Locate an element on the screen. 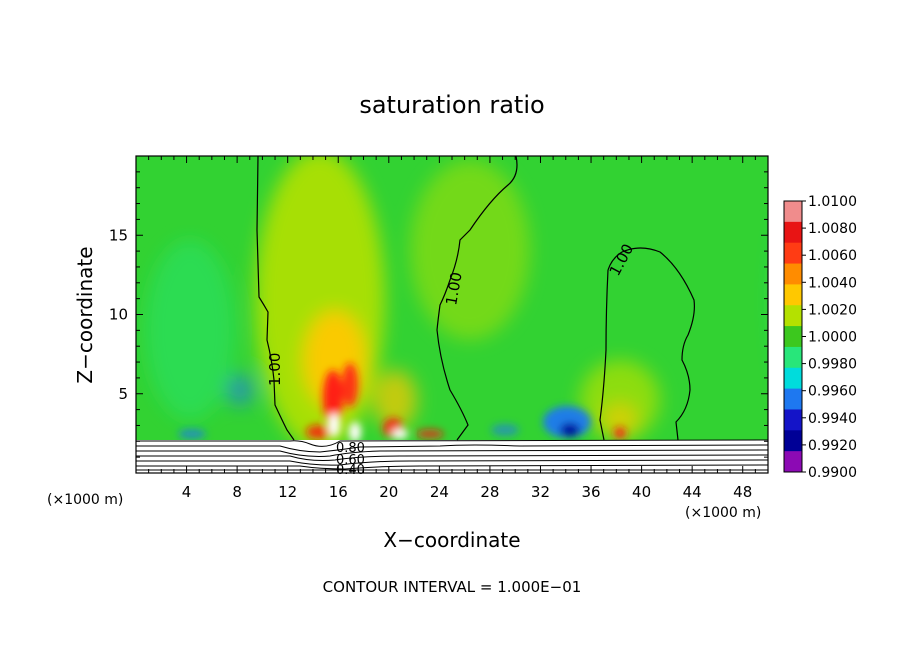 The height and width of the screenshot is (654, 904). x-unit-left: (×1000 m) is located at coordinates (85, 500).